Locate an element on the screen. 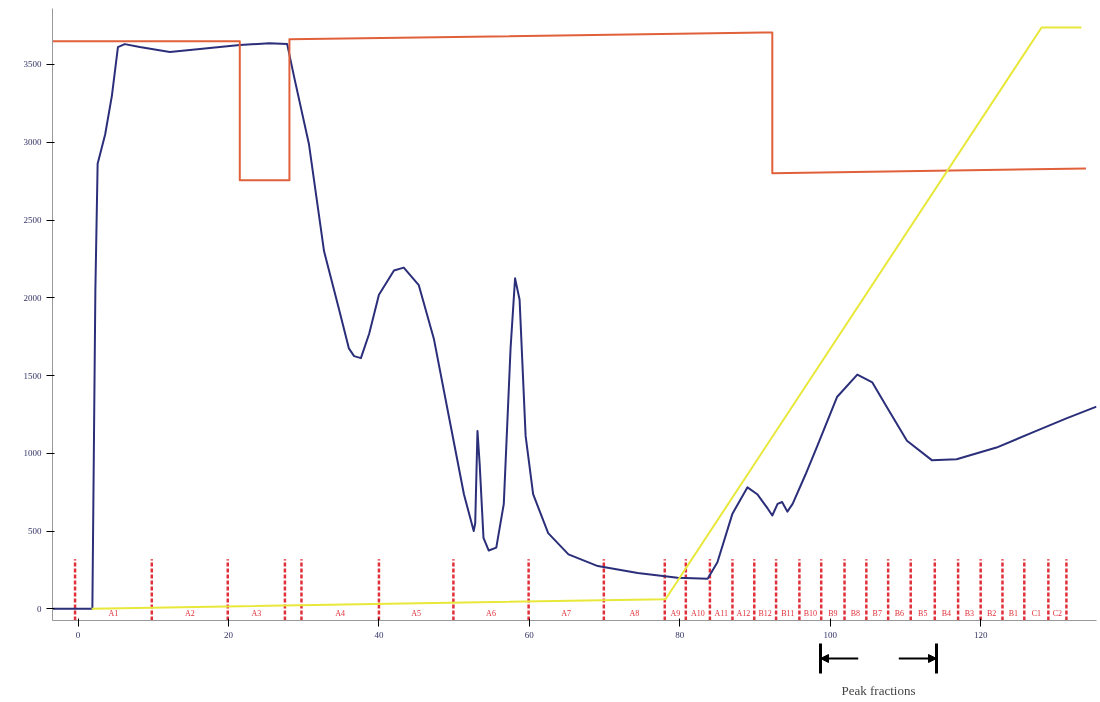 Image resolution: width=1100 pixels, height=702 pixels. ref-line-label: A3 is located at coordinates (256, 613).